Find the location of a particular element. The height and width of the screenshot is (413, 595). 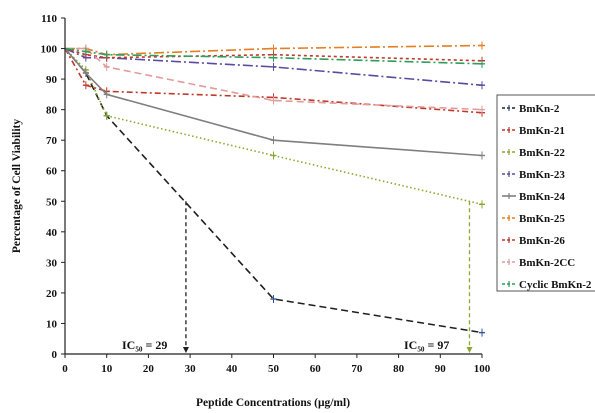

series-line is located at coordinates (273, 81).